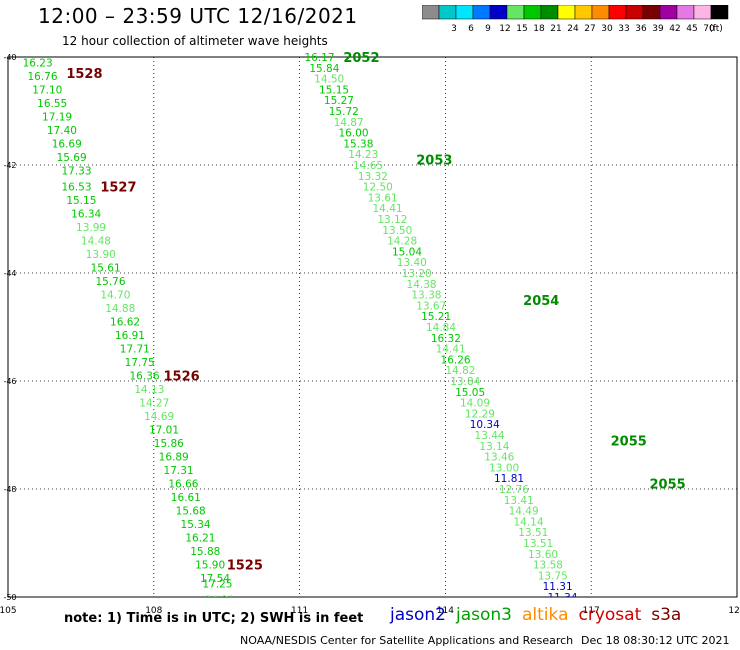 This screenshot has height=650, width=740. I want to click on swh-value-label: 16.53, so click(76, 188).